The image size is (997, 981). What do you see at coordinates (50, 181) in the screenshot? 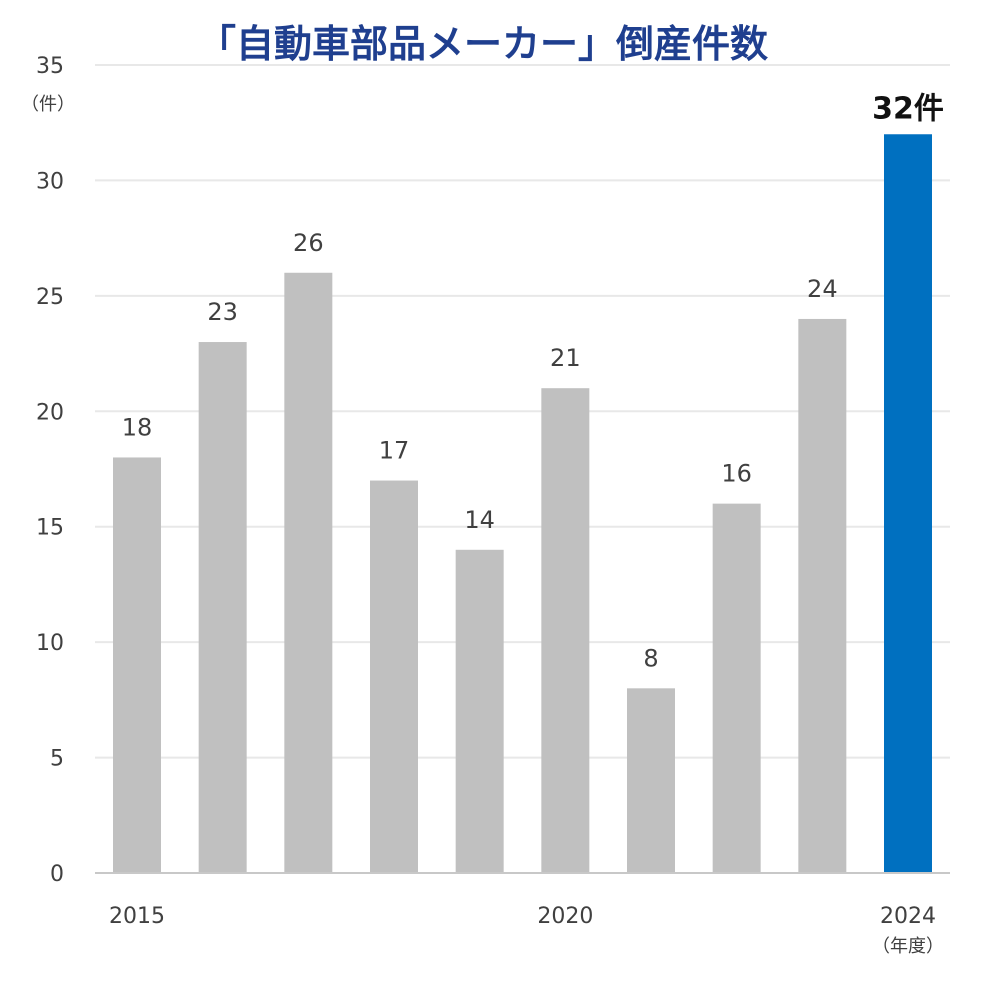
I see `y-tick-label: 30` at bounding box center [50, 181].